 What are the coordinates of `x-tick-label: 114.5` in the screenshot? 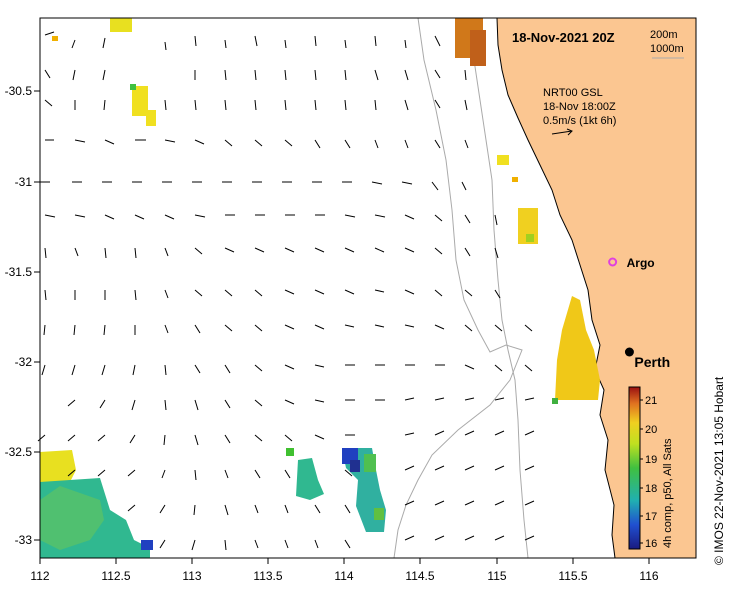 It's located at (419, 576).